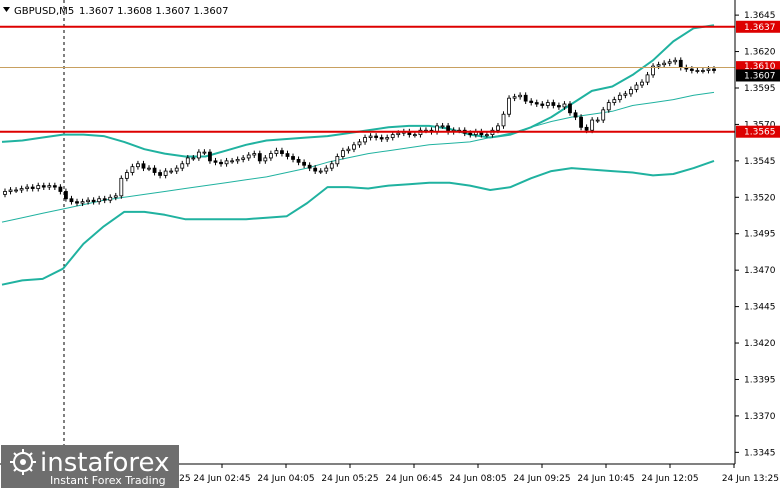  What do you see at coordinates (104, 463) in the screenshot?
I see `logo-brand: instaforex` at bounding box center [104, 463].